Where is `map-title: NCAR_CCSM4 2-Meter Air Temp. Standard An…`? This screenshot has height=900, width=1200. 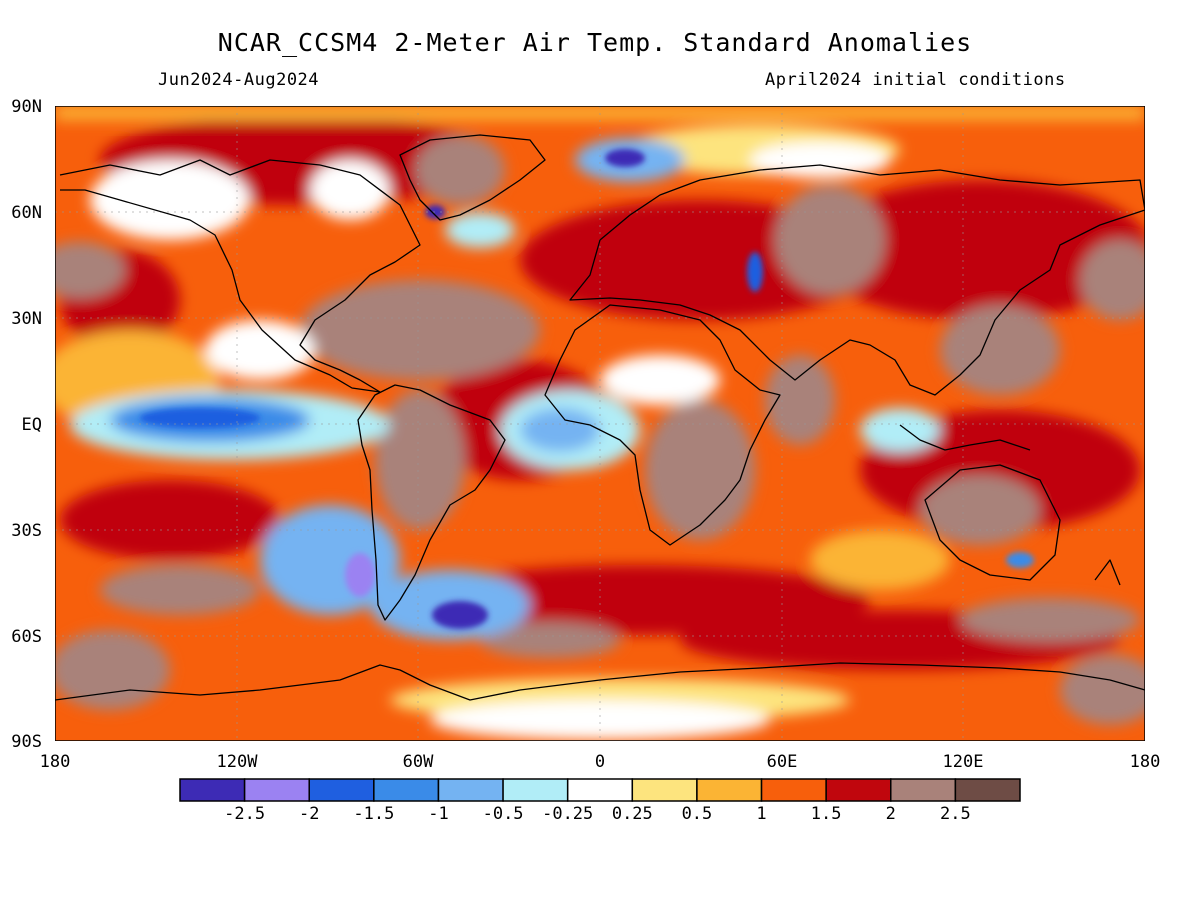
map-title: NCAR_CCSM4 2-Meter Air Temp. Standard An… is located at coordinates (595, 42).